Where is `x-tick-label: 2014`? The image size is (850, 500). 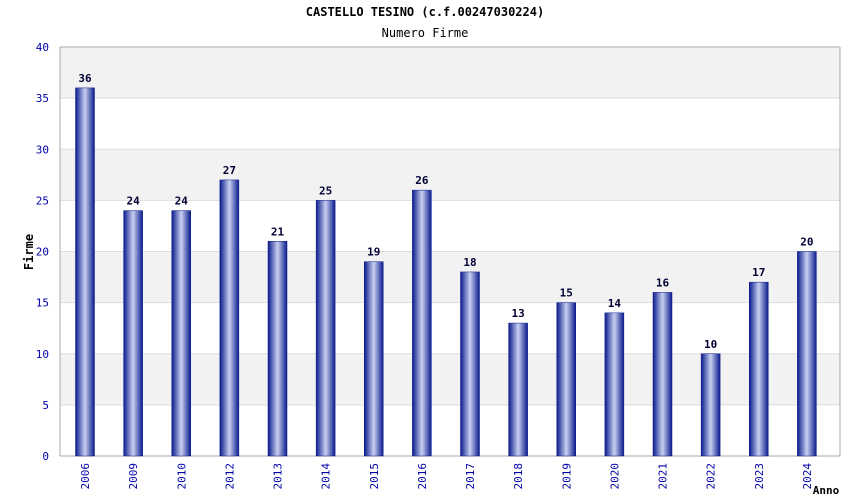
x-tick-label: 2014 is located at coordinates (326, 476).